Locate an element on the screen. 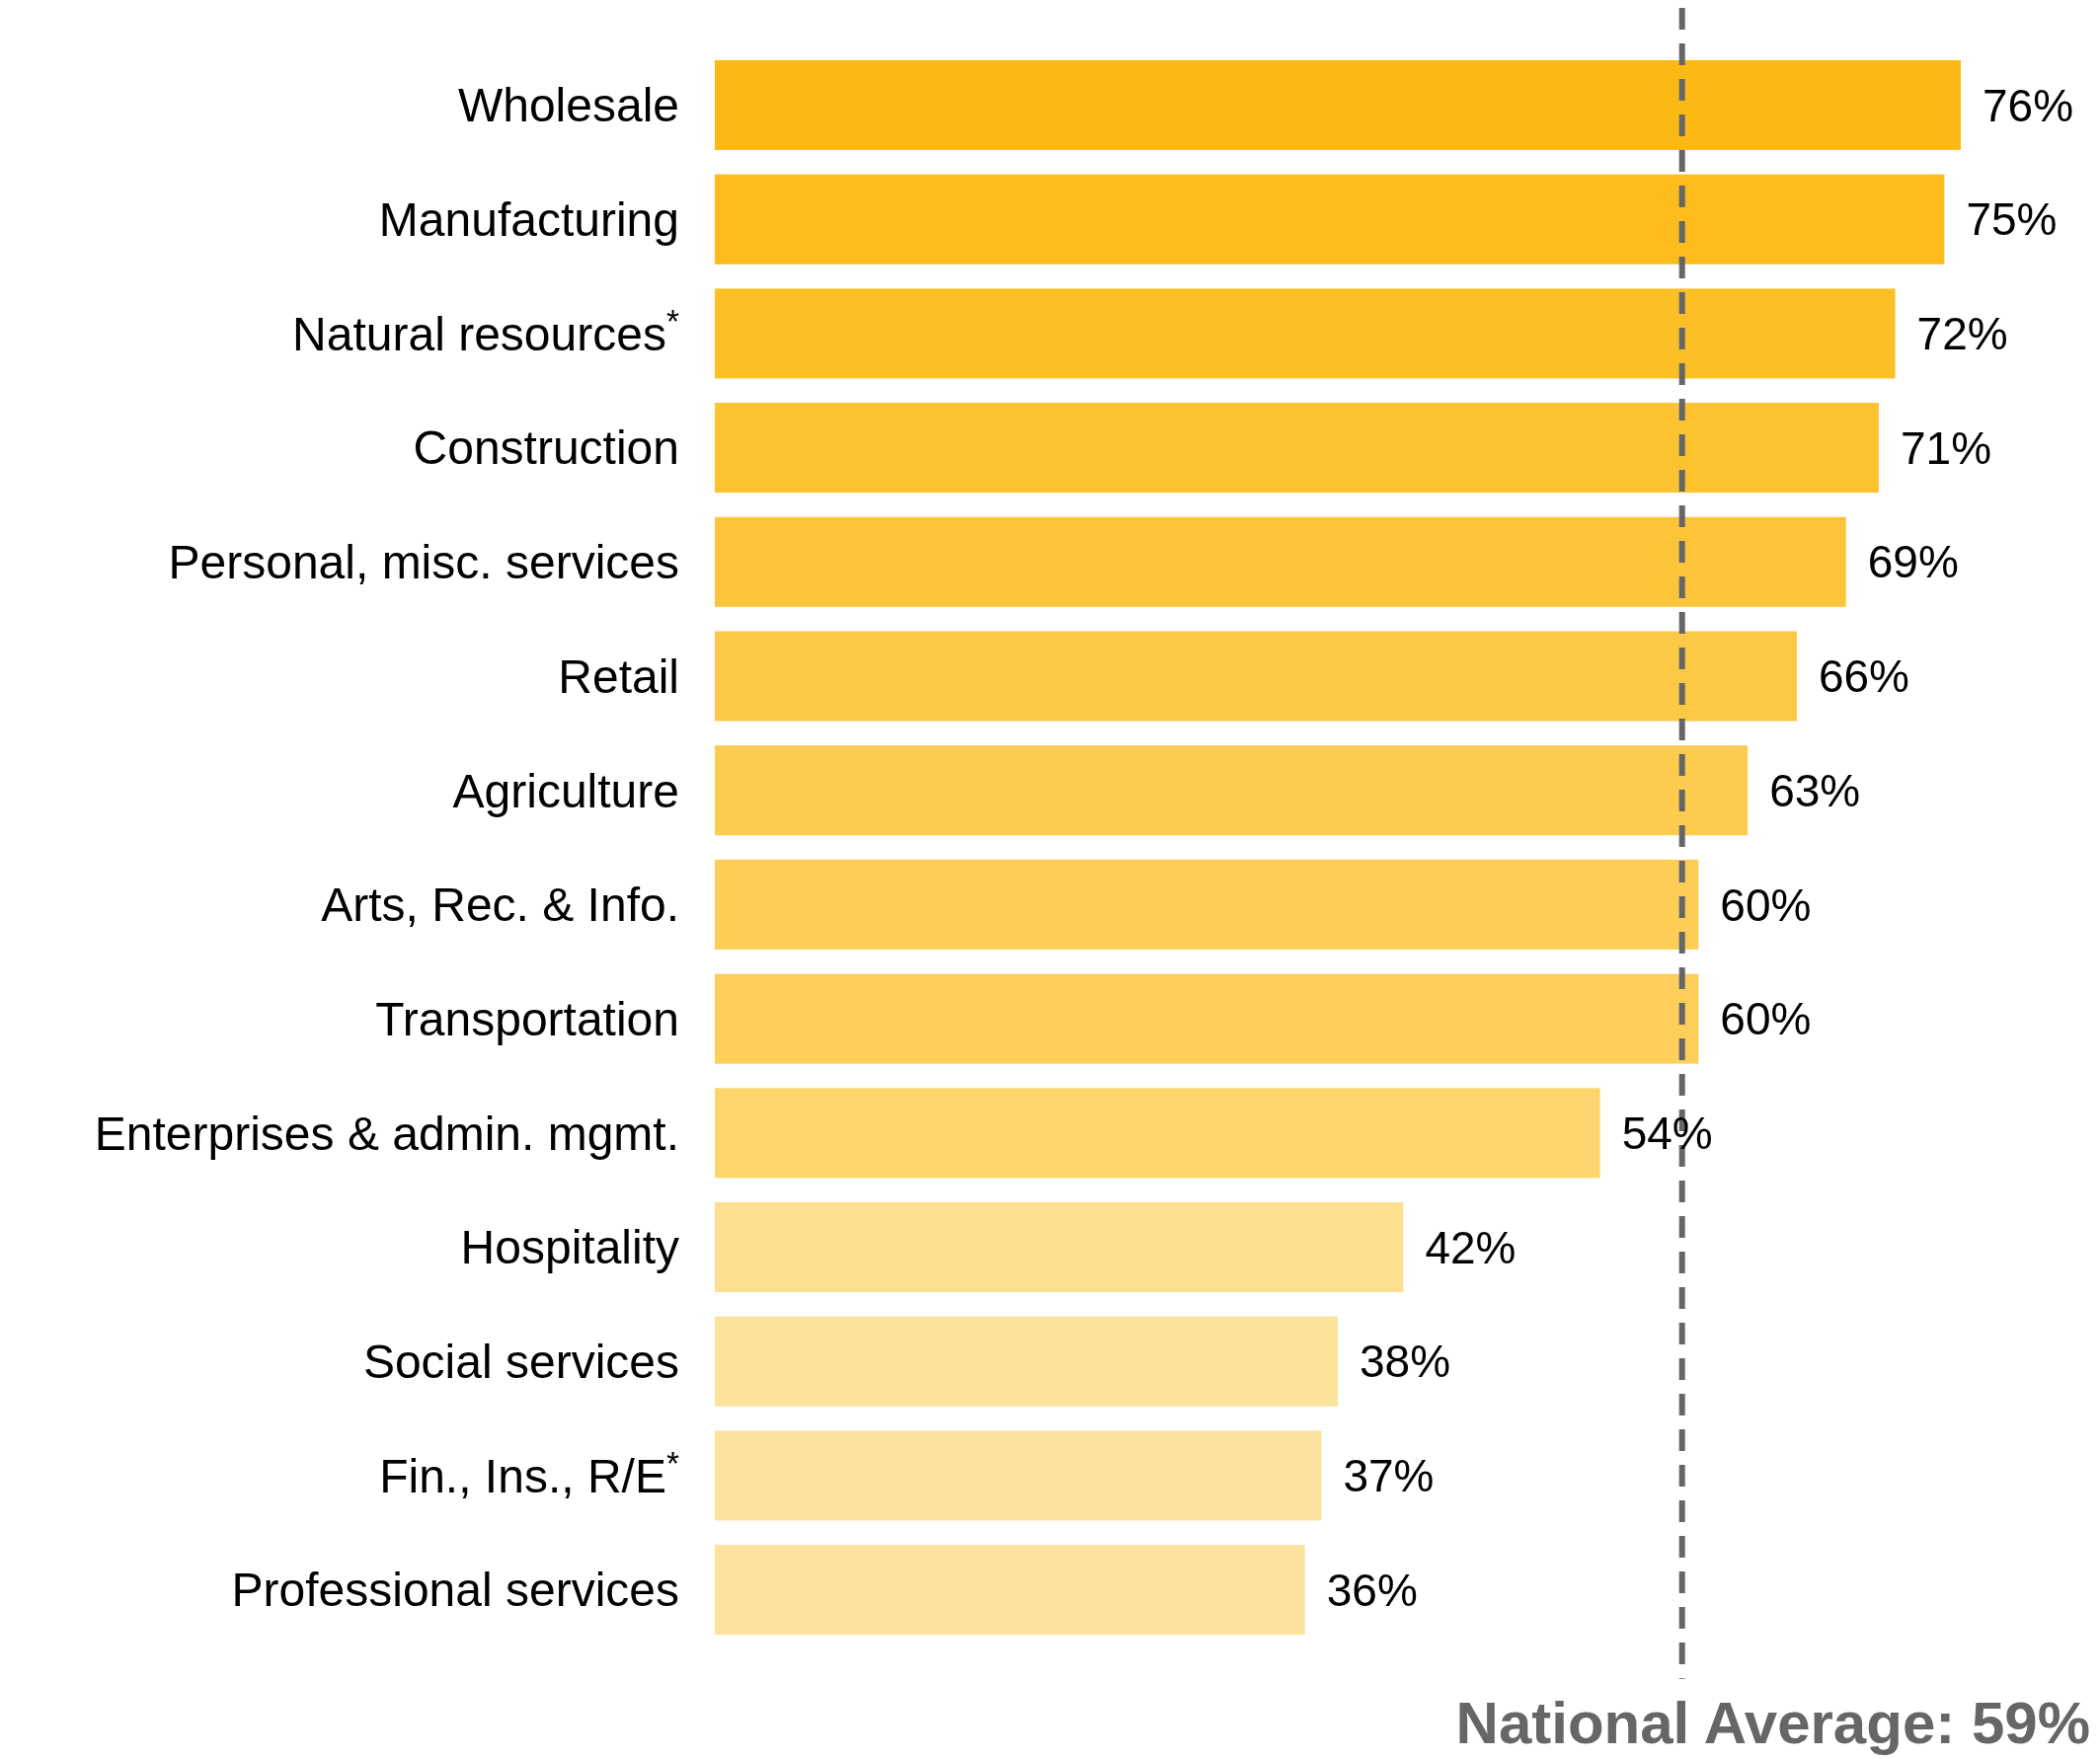 The width and height of the screenshot is (2100, 1759). y-tick-label: Professional services is located at coordinates (455, 1590).